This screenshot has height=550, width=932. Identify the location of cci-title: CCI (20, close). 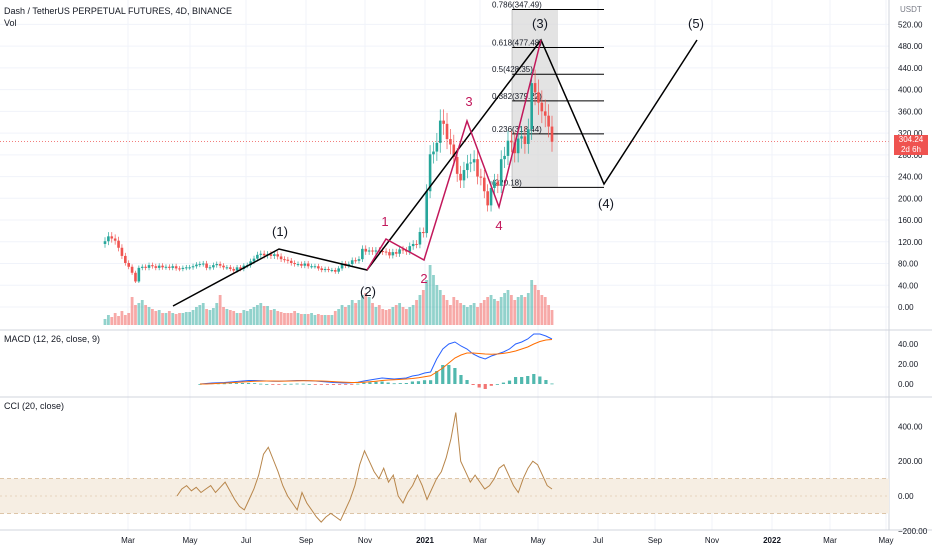
(34, 406).